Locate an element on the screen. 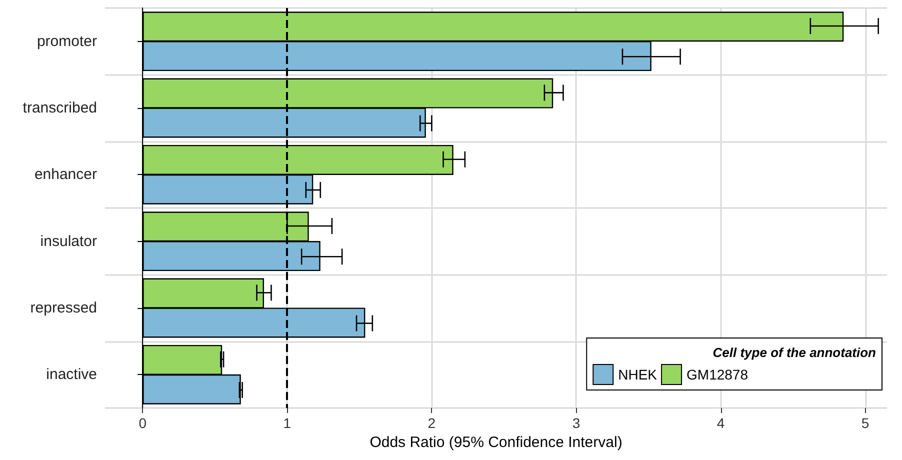 The height and width of the screenshot is (460, 902). x-tick-label: 1 is located at coordinates (287, 423).